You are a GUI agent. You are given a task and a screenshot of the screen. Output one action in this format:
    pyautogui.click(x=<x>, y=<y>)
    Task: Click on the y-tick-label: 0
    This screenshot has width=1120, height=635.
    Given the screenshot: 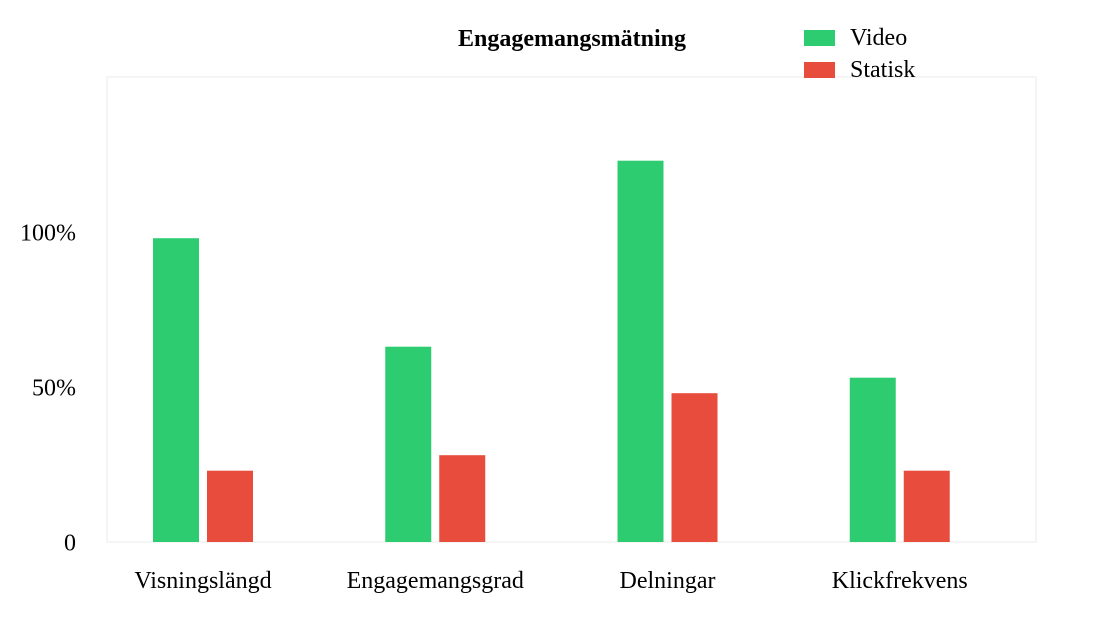 What is the action you would take?
    pyautogui.click(x=70, y=544)
    